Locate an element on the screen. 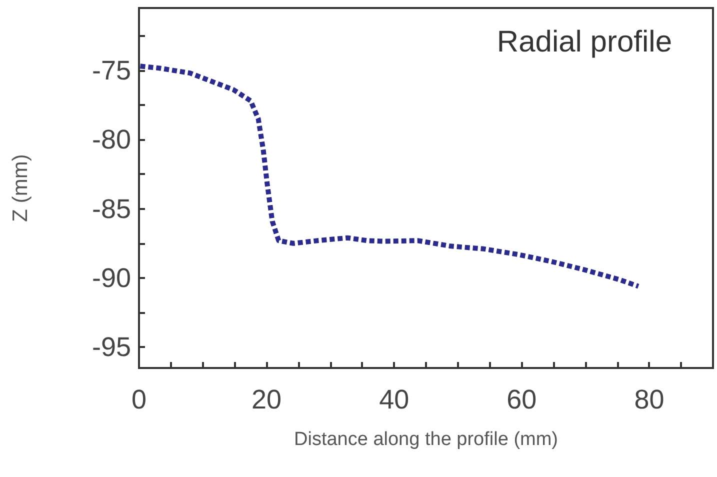  y-tick-label: -75 is located at coordinates (111, 70).